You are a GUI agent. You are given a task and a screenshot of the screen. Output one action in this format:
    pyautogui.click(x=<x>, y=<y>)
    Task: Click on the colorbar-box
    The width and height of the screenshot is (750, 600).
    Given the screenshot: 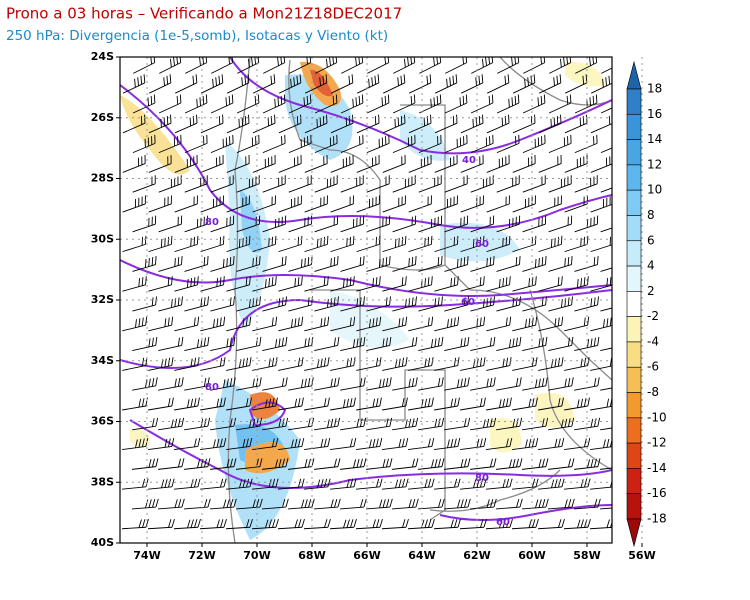 What is the action you would take?
    pyautogui.click(x=634, y=253)
    